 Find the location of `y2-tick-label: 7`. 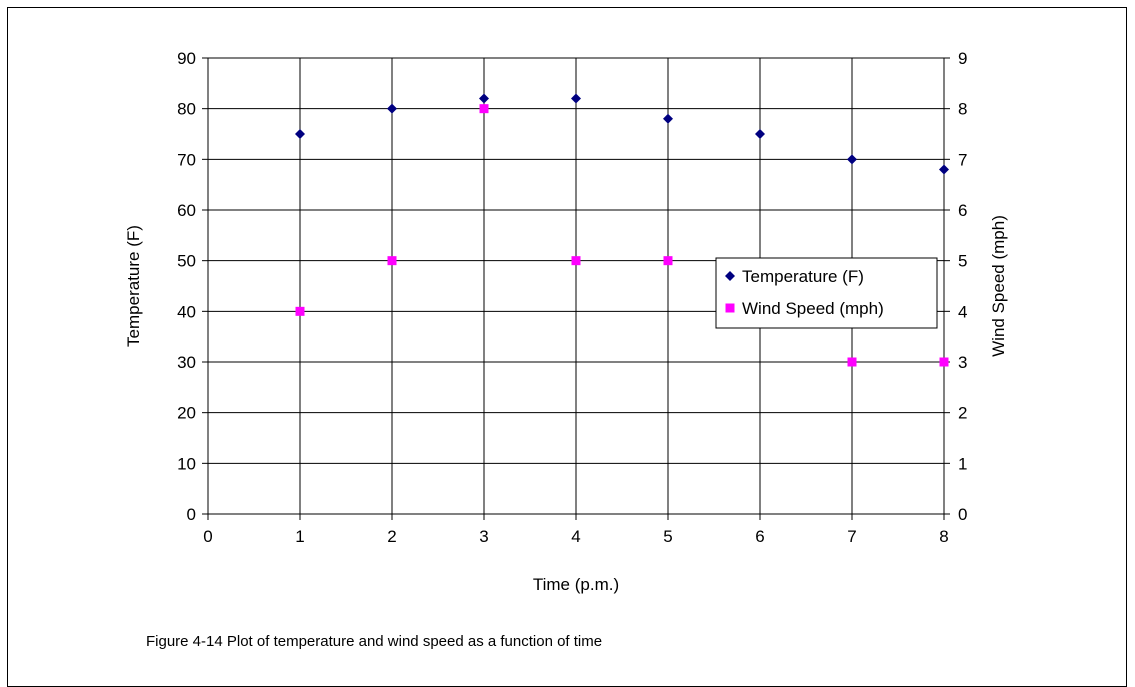

y2-tick-label: 7 is located at coordinates (962, 159).